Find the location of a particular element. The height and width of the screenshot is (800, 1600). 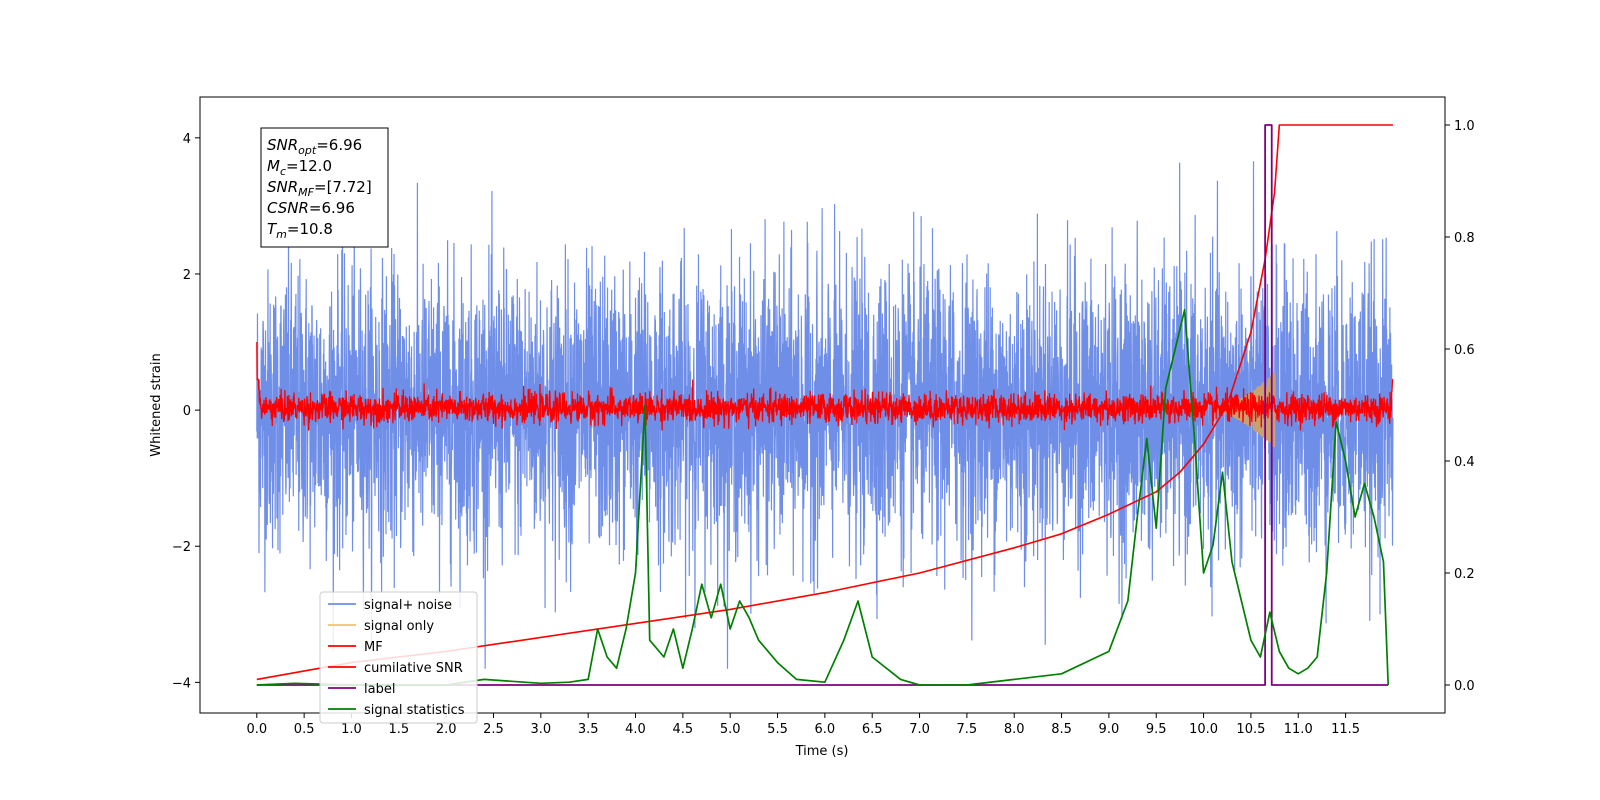

y-axis-right: 1.0 0.8 0.6 0.4 0.2 0.0 is located at coordinates (1460, 406).